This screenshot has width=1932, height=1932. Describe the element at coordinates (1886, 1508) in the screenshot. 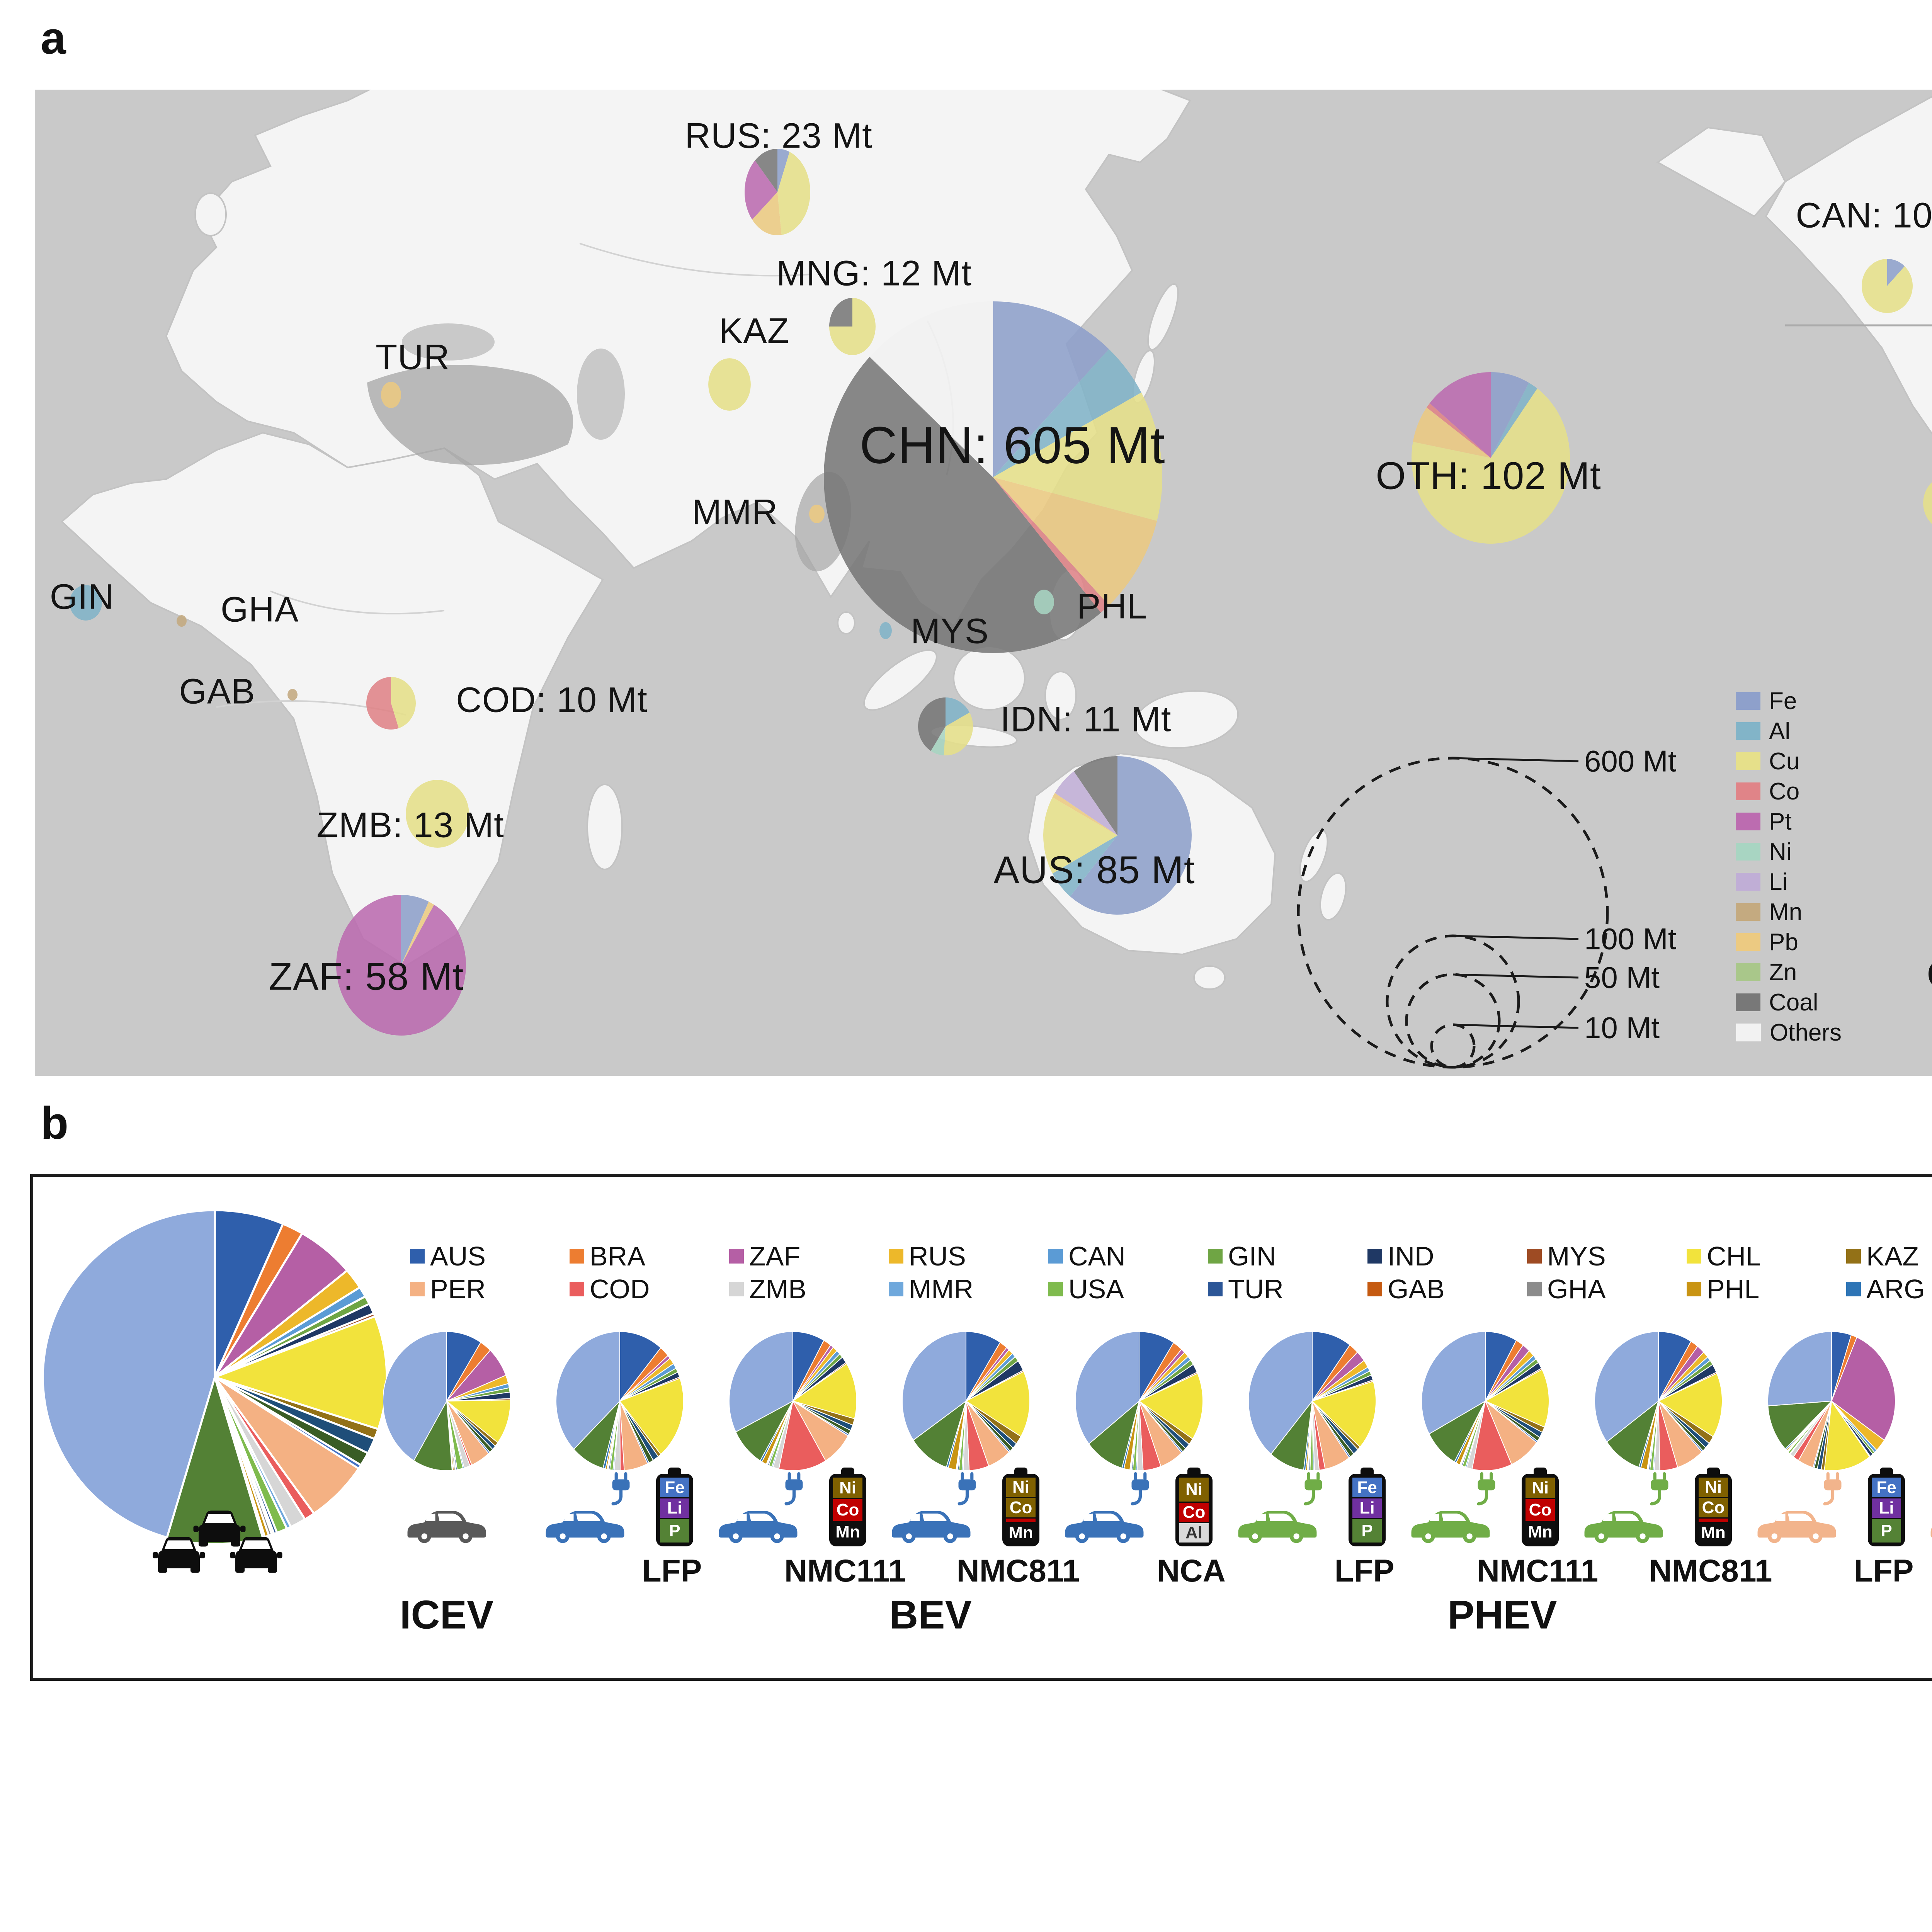

I see `battery-seg-Li-fcv_lfp: Li` at that location.